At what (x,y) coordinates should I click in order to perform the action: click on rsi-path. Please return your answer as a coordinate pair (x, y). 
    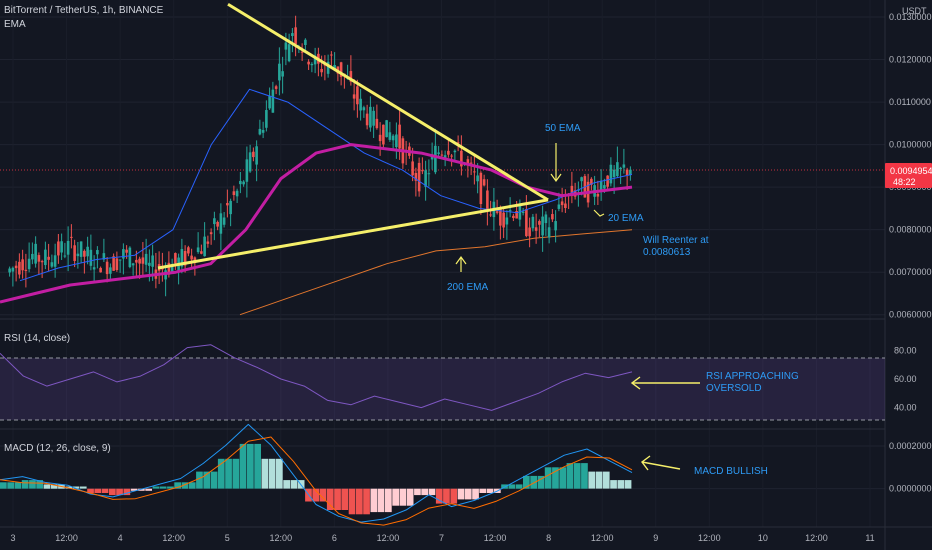
    Looking at the image, I should click on (316, 377).